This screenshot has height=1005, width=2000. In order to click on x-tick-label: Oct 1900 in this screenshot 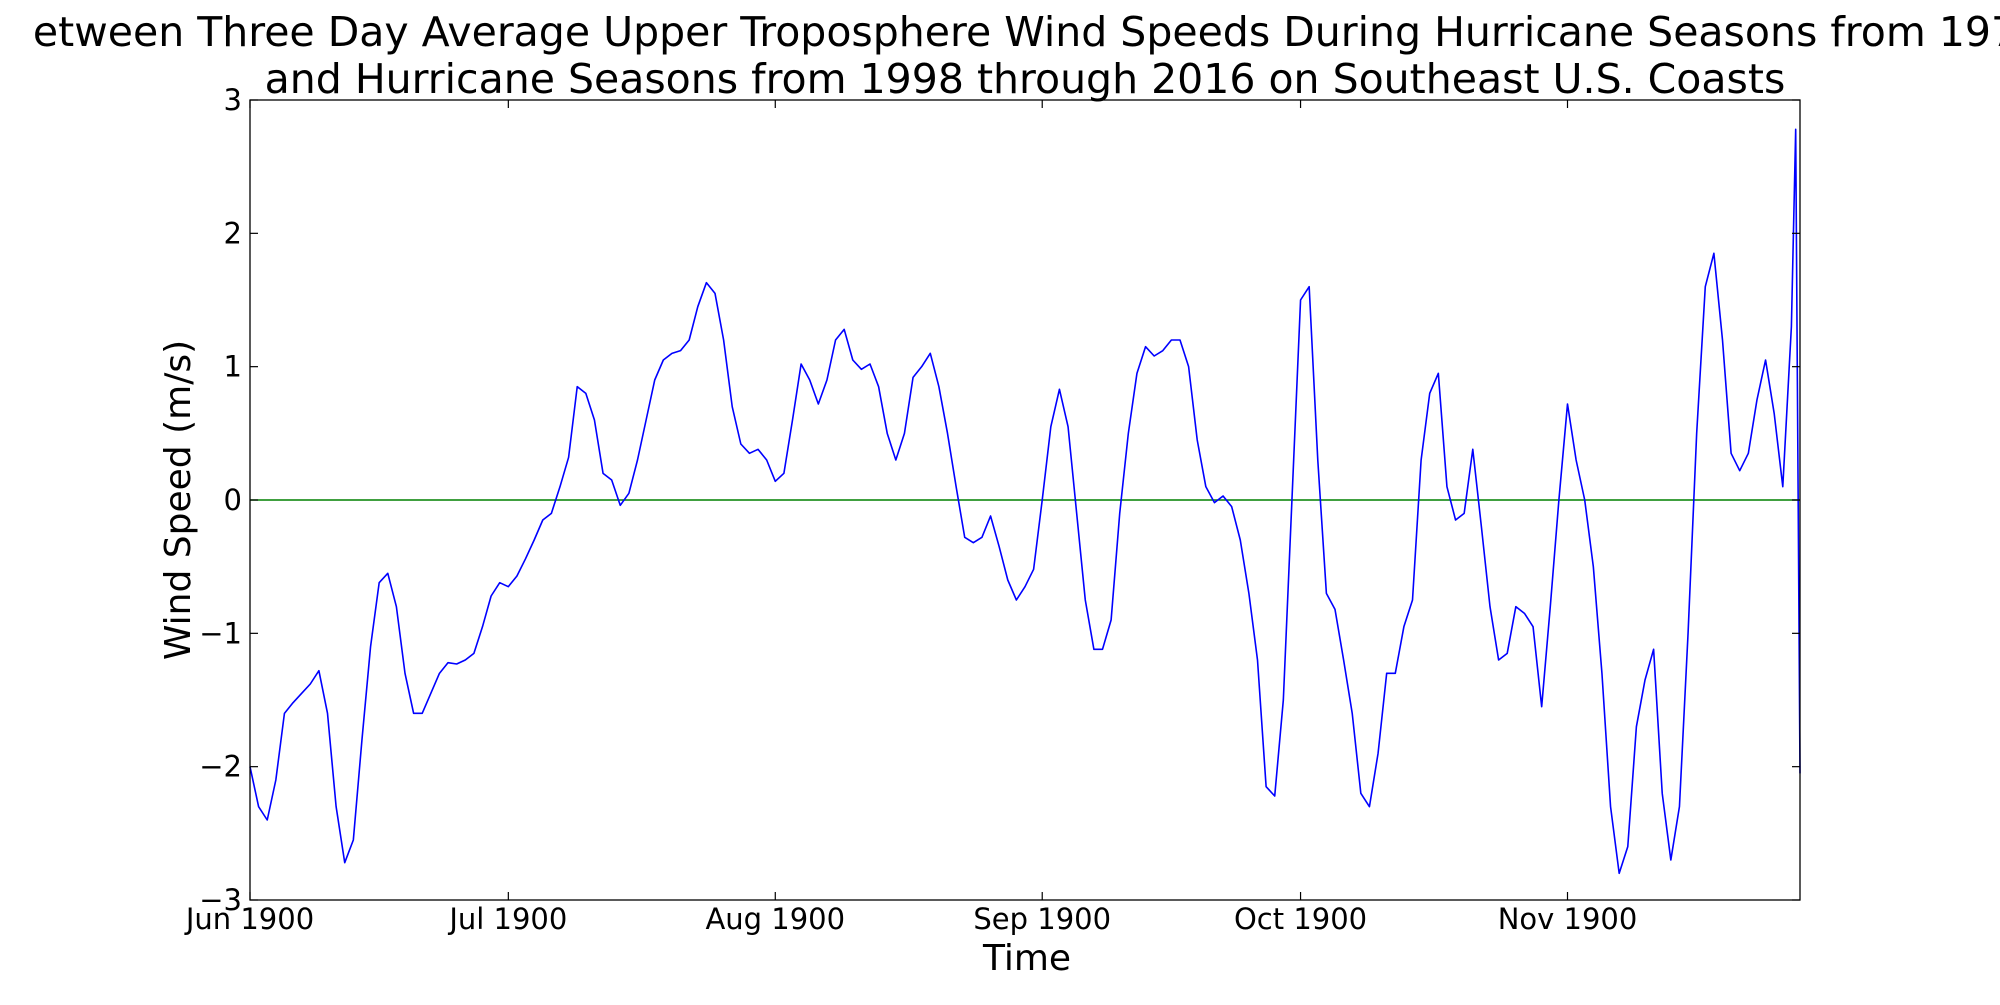, I will do `click(1300, 919)`.